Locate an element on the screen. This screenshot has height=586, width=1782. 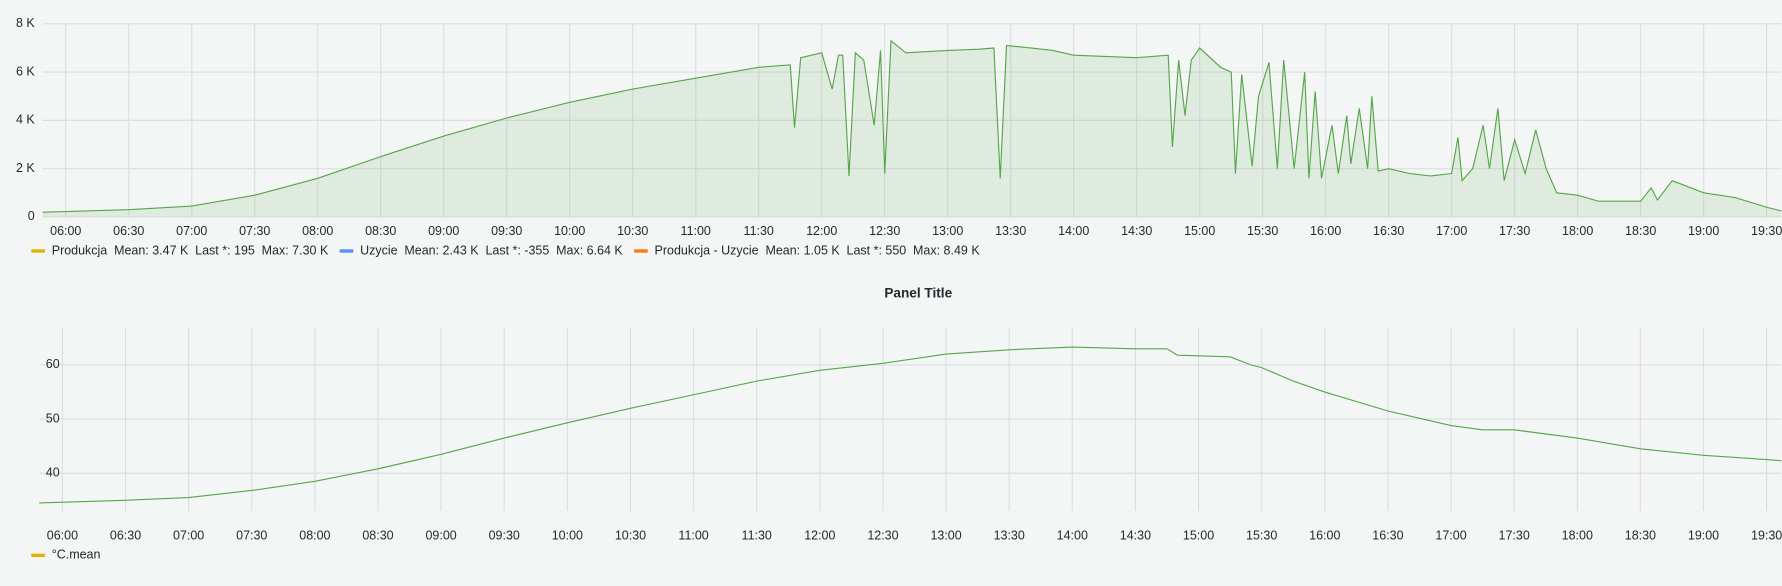
legend-name: Produkcja - Uzycie is located at coordinates (707, 250).